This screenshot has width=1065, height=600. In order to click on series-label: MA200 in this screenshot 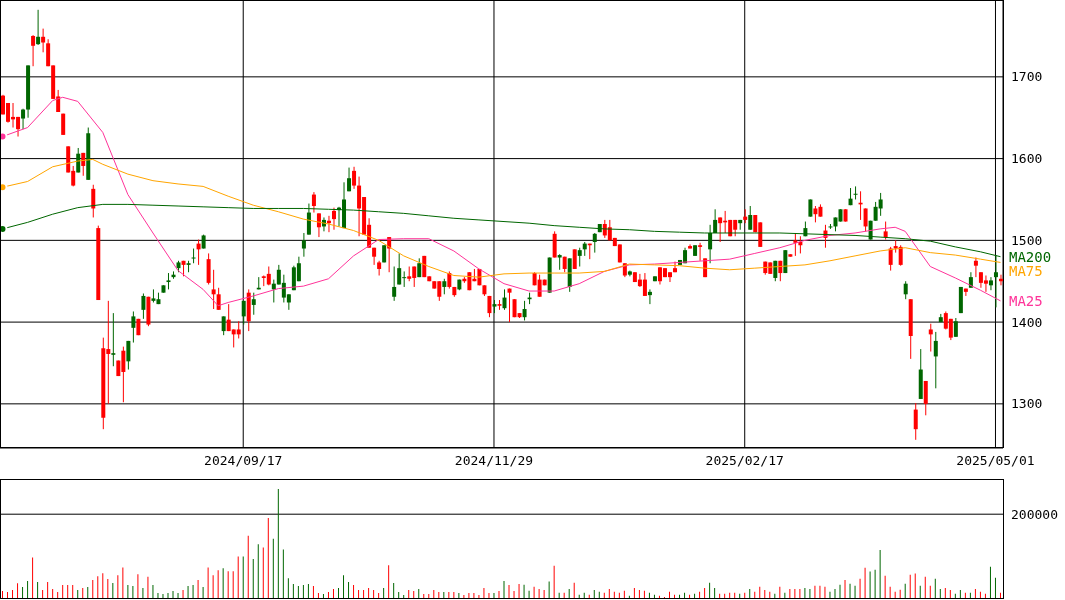, I will do `click(1030, 256)`.